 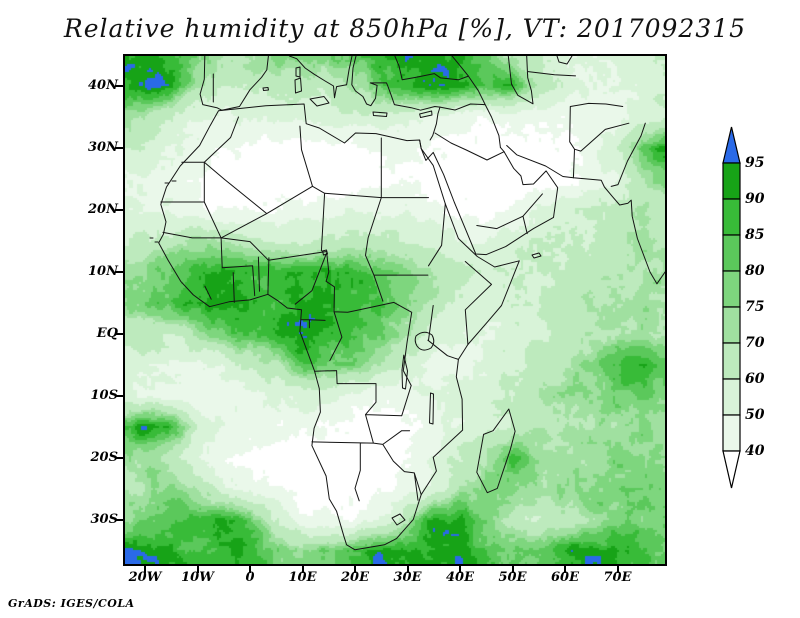 I want to click on lat-tick-label: 40N, so click(x=103, y=85).